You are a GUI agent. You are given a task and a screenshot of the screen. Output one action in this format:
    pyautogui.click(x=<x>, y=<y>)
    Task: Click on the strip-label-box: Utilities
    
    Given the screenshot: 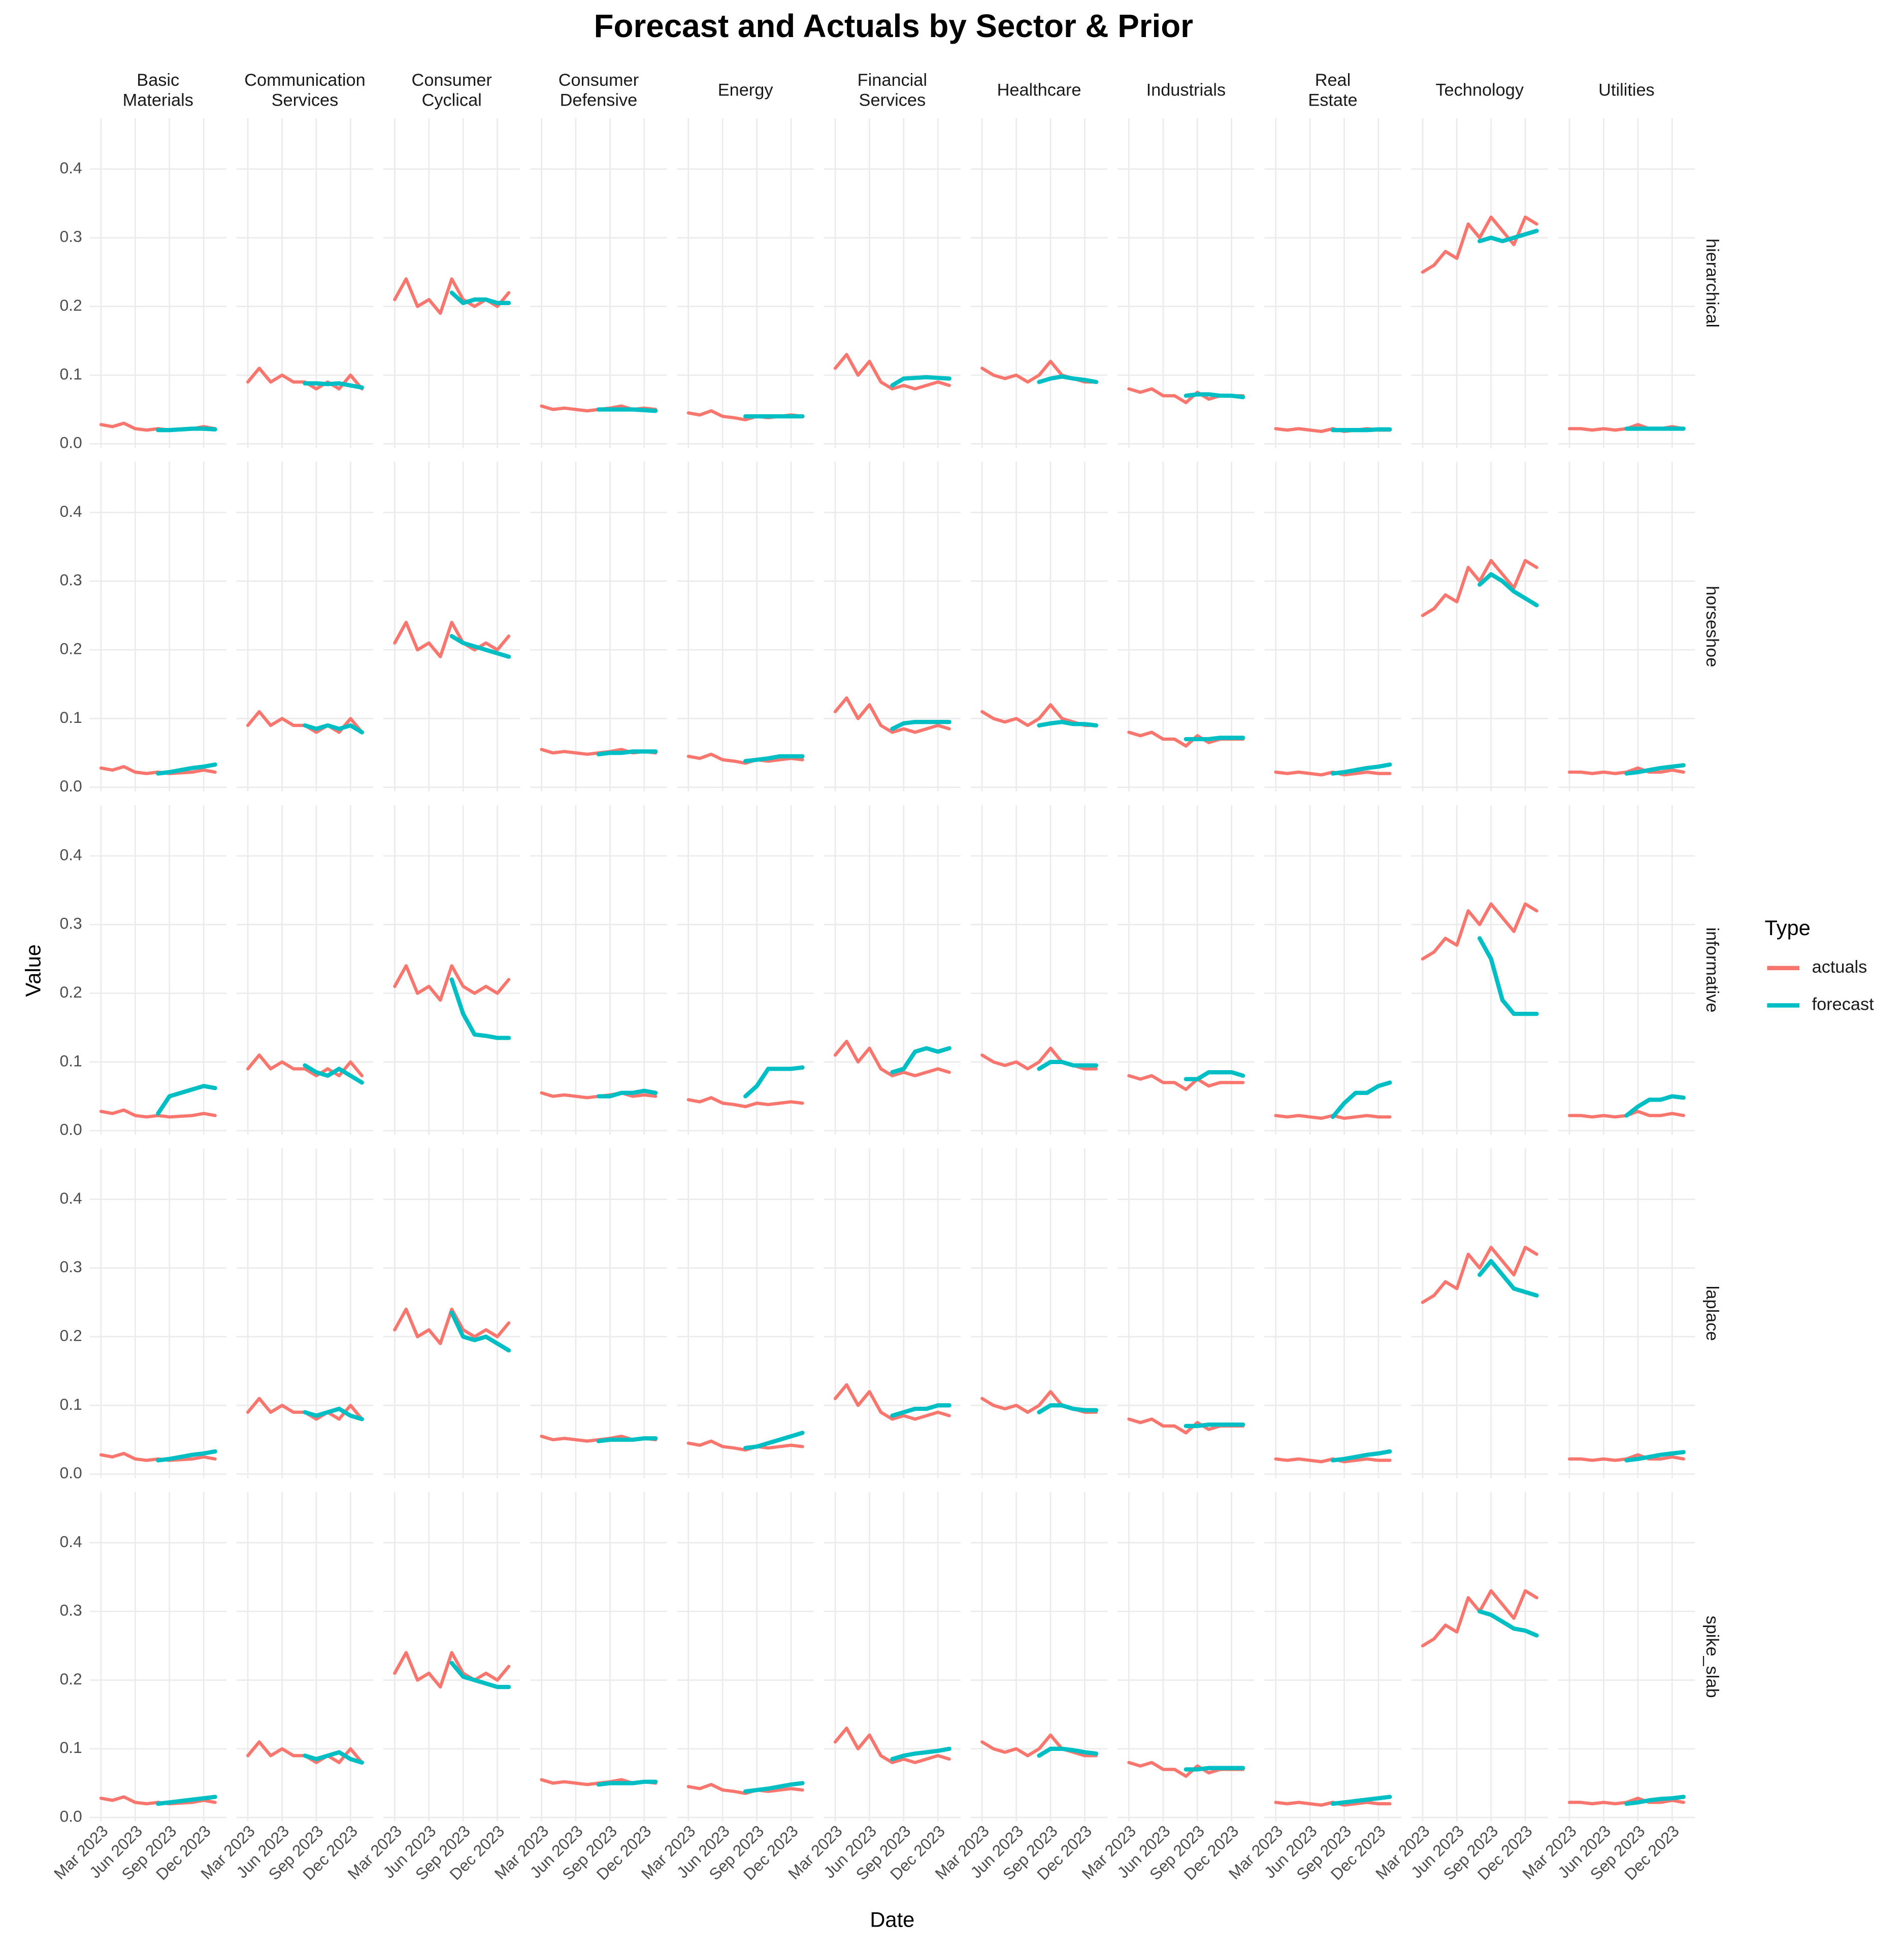 What is the action you would take?
    pyautogui.click(x=1627, y=89)
    